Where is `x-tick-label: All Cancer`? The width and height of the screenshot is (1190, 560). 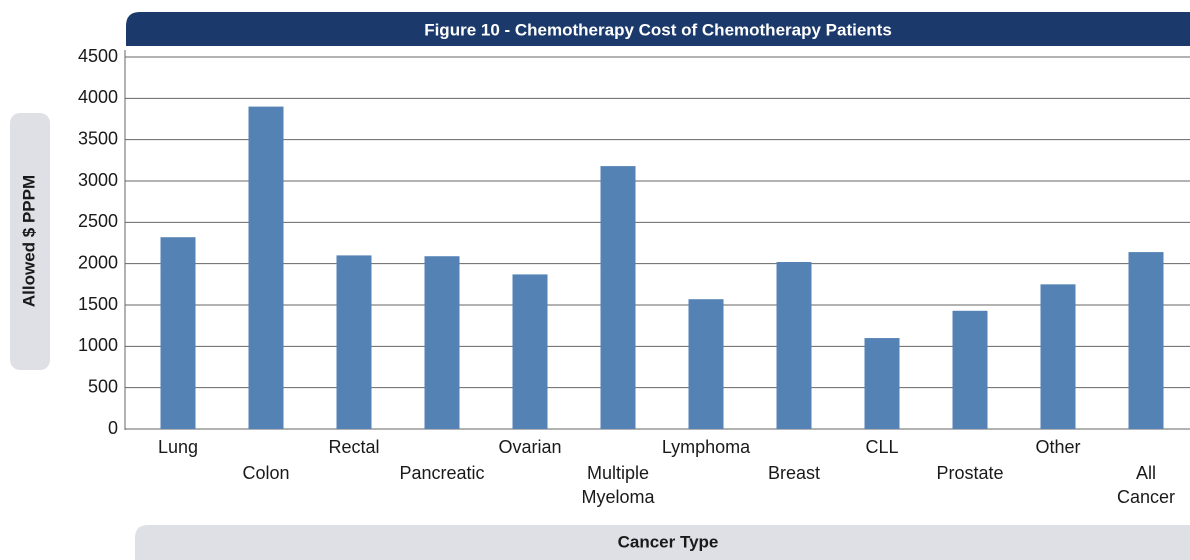
x-tick-label: All Cancer is located at coordinates (1146, 485).